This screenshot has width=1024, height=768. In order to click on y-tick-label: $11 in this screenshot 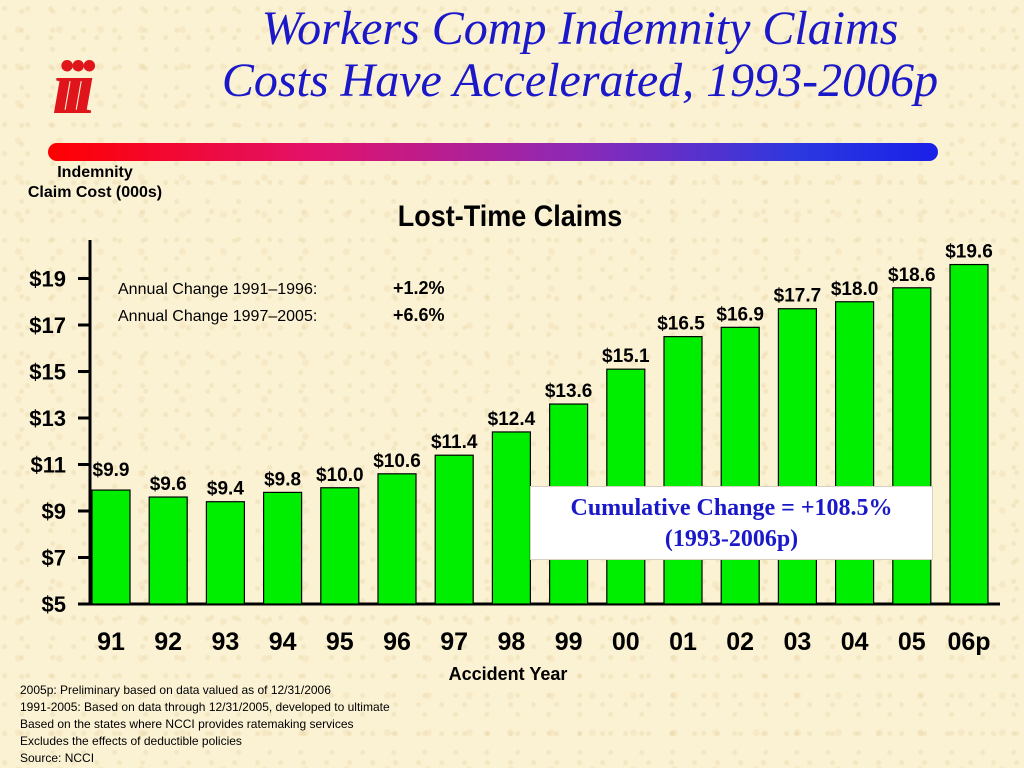, I will do `click(49, 465)`.